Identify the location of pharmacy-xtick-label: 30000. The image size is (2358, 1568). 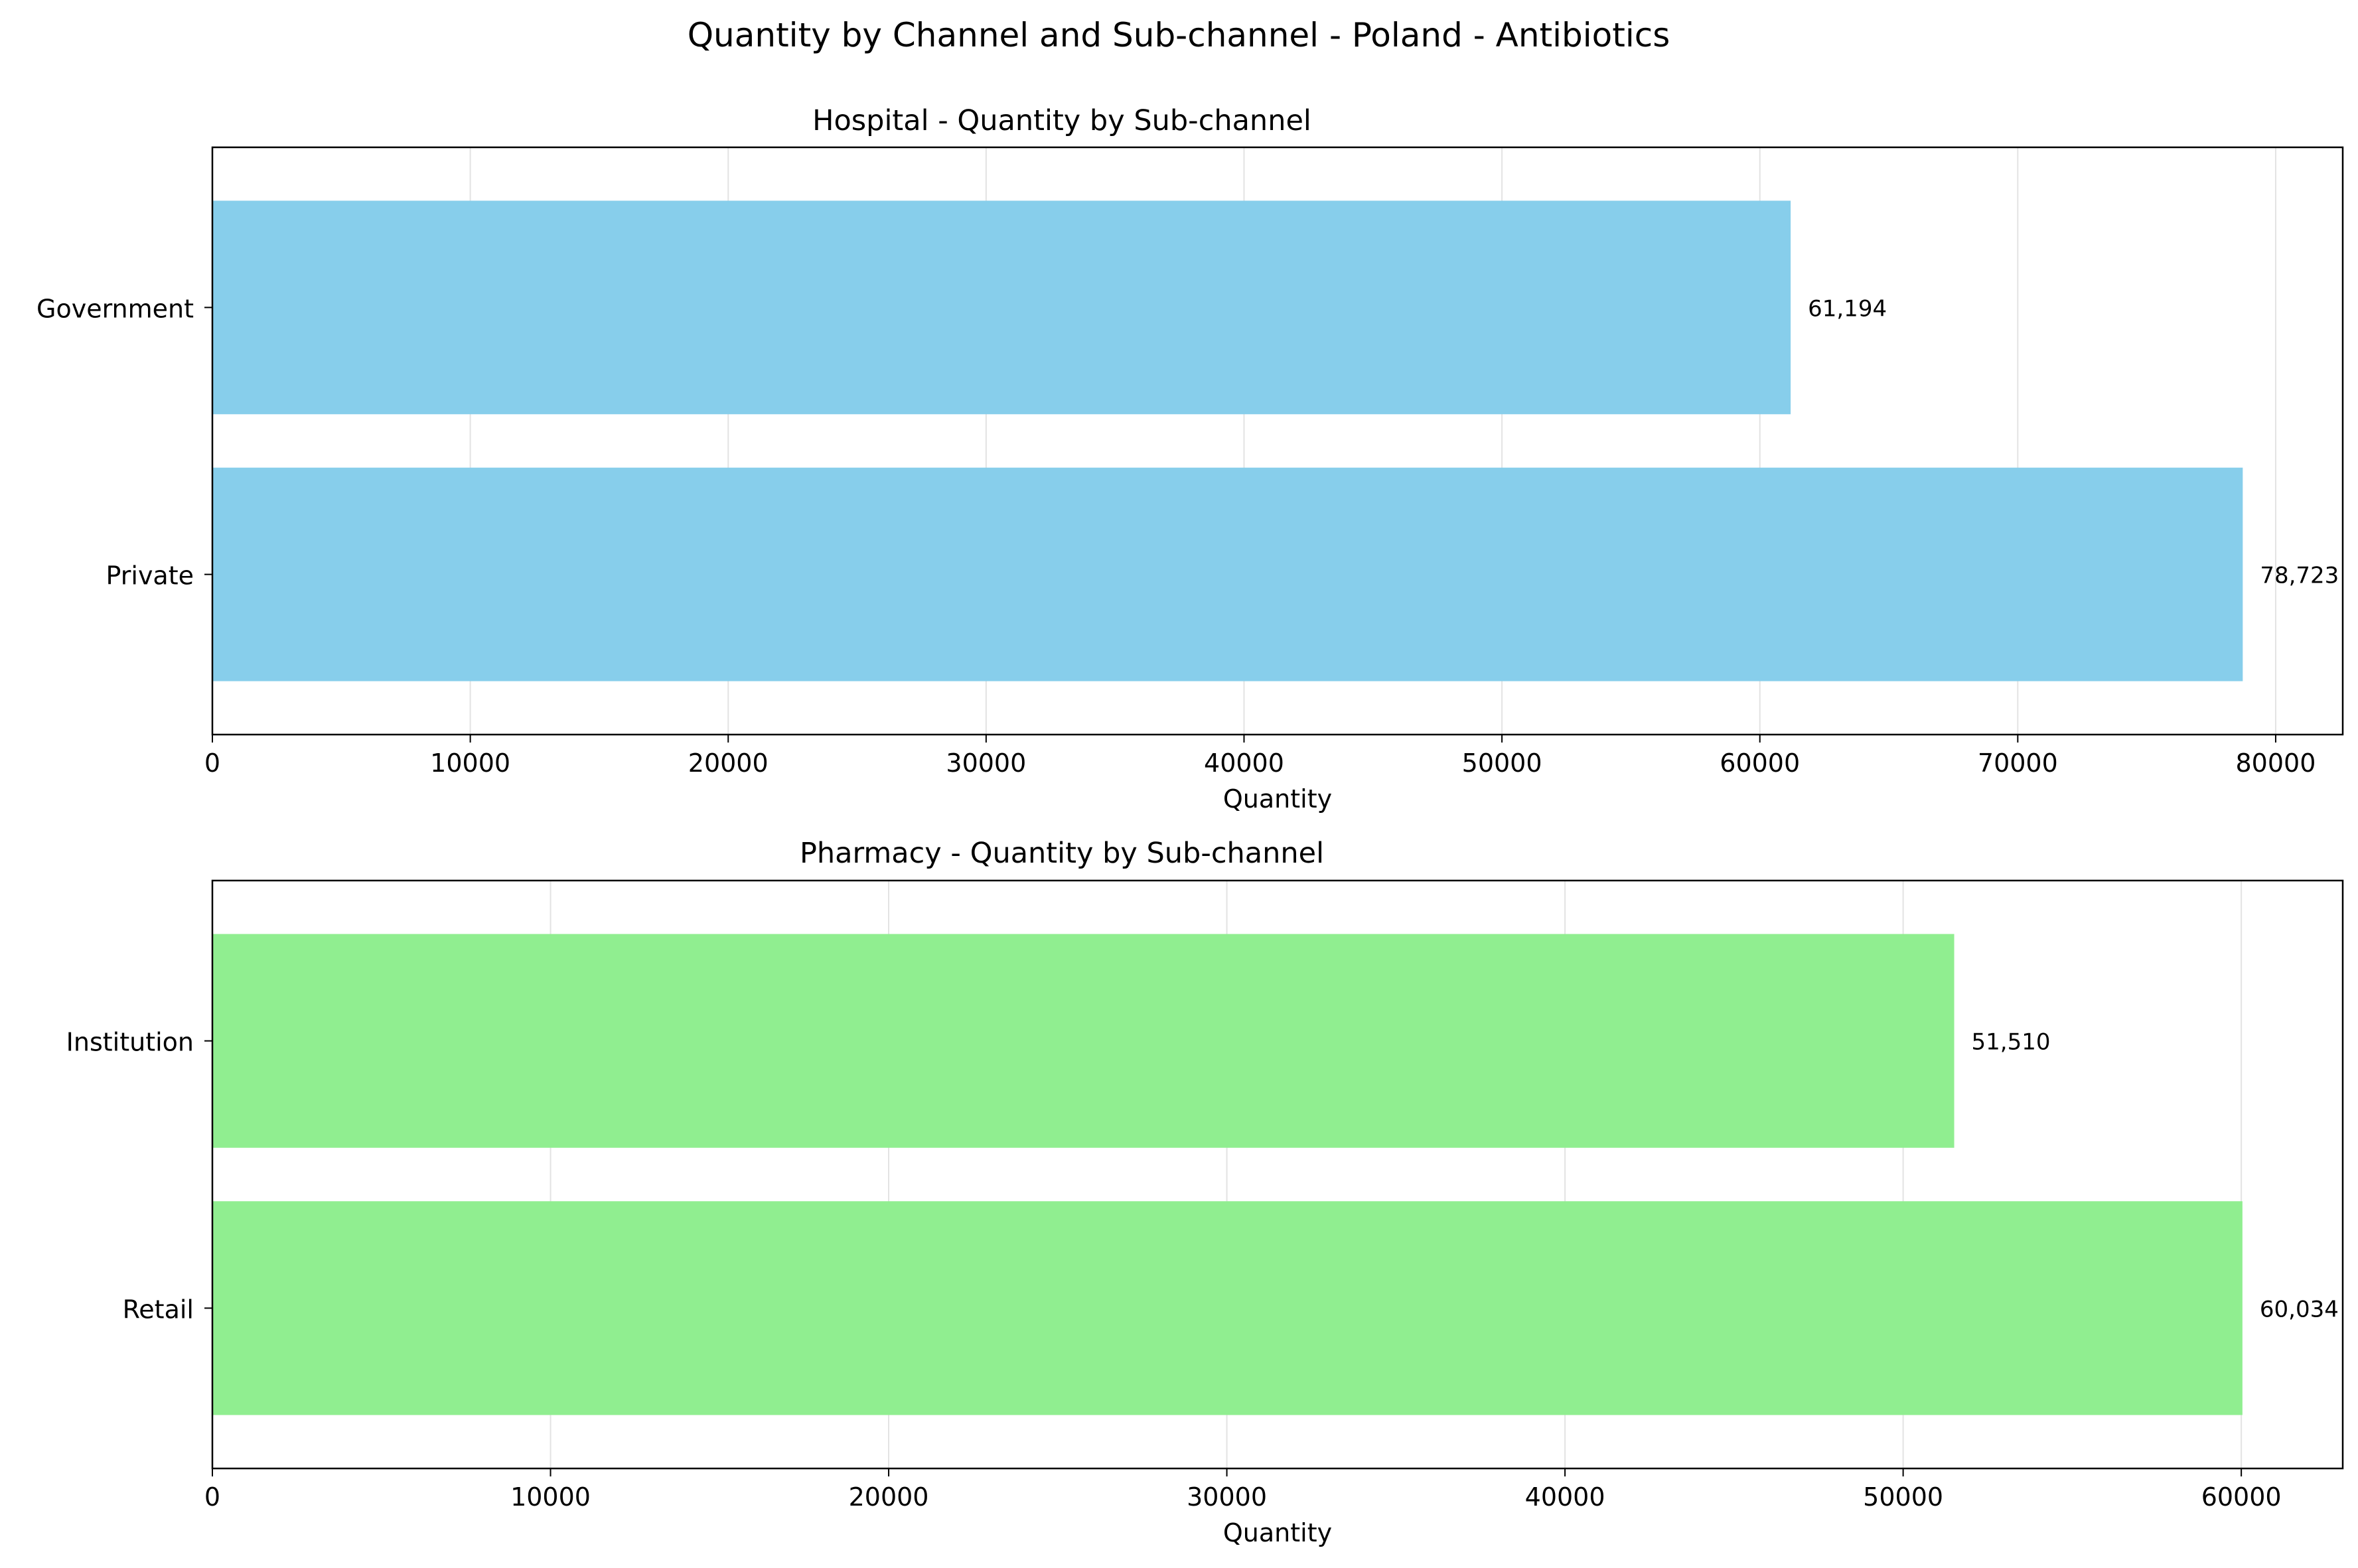
(1227, 1497).